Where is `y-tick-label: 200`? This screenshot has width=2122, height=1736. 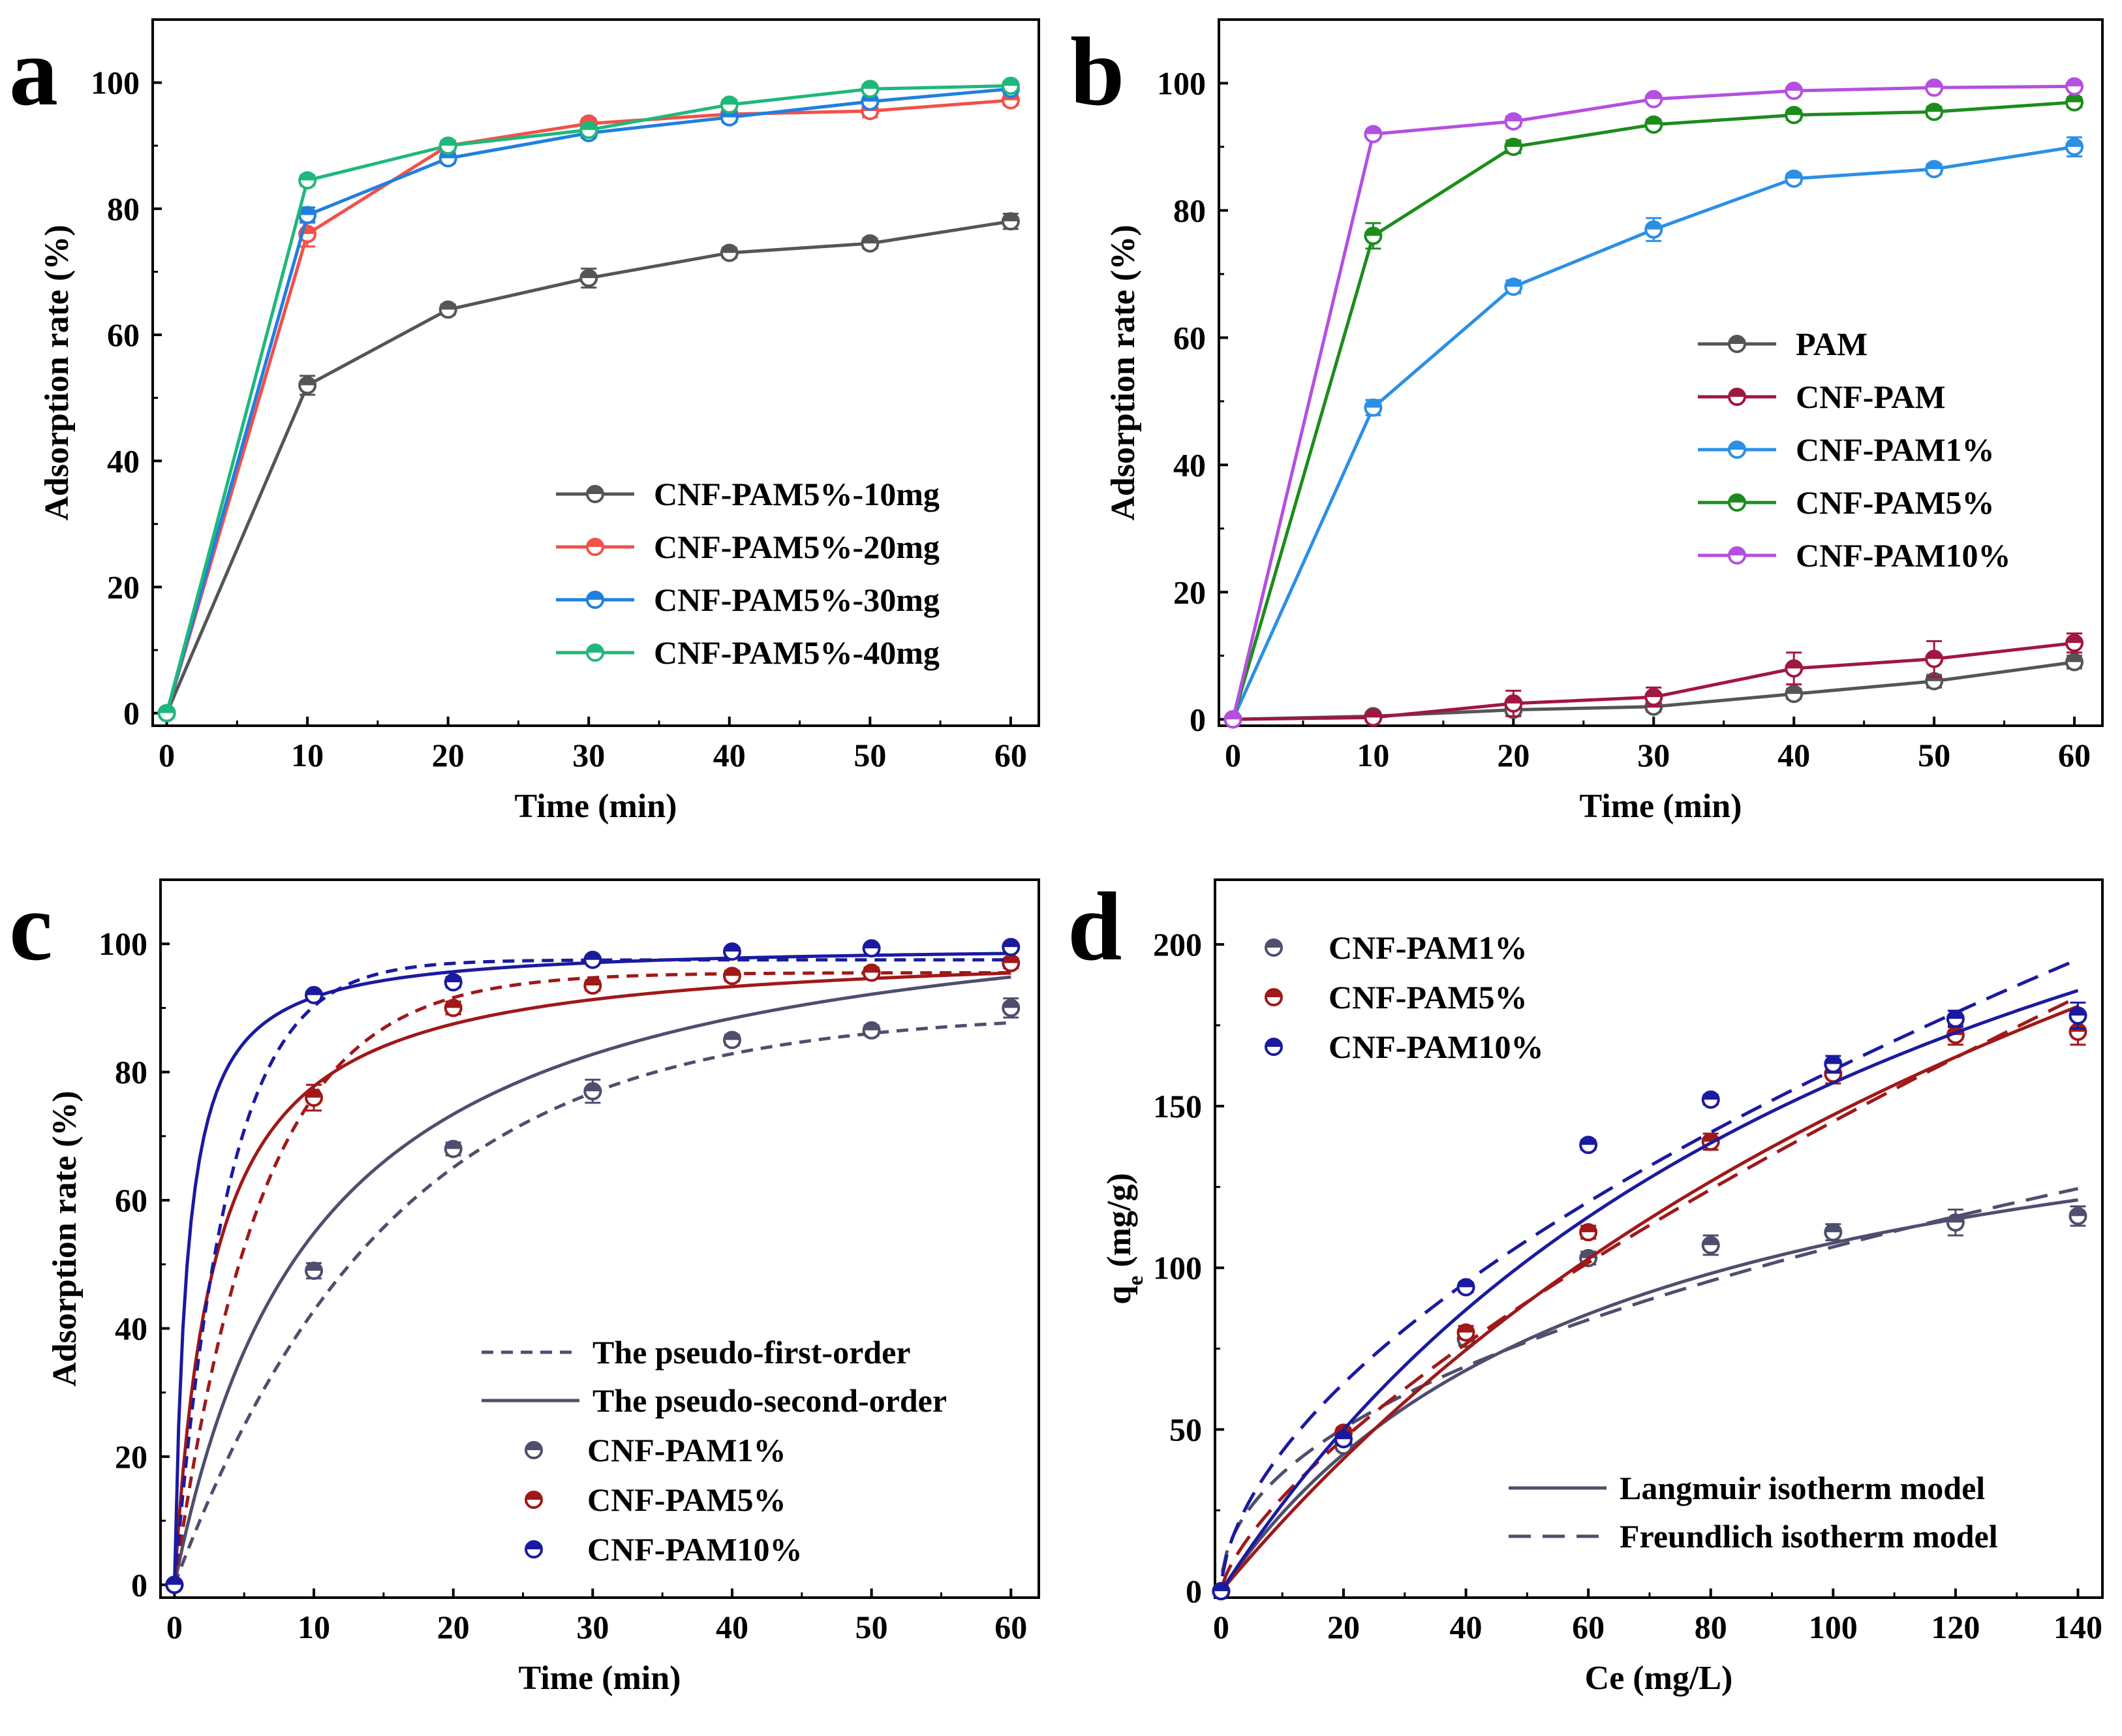
y-tick-label: 200 is located at coordinates (1178, 945).